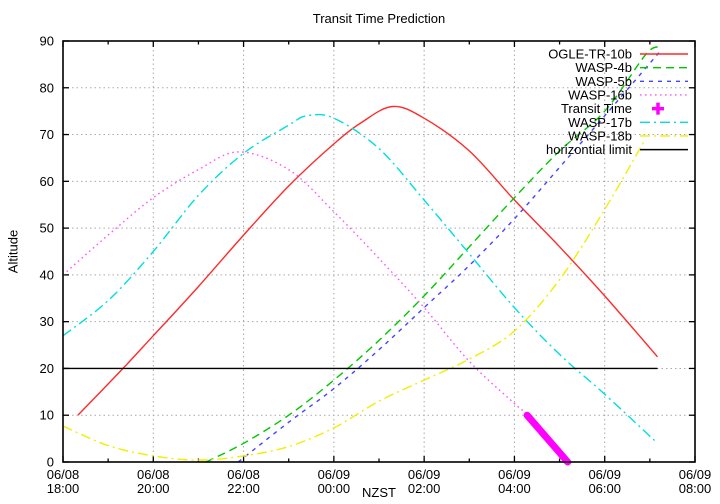 This screenshot has width=720, height=504. Describe the element at coordinates (590, 54) in the screenshot. I see `legend-label: OGLE-TR-10b` at that location.